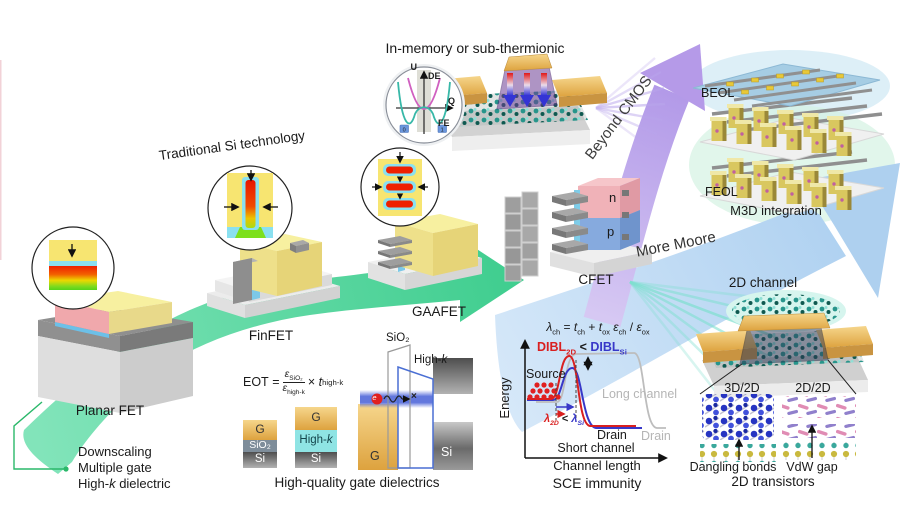  I want to click on source-label: Source, so click(546, 374).